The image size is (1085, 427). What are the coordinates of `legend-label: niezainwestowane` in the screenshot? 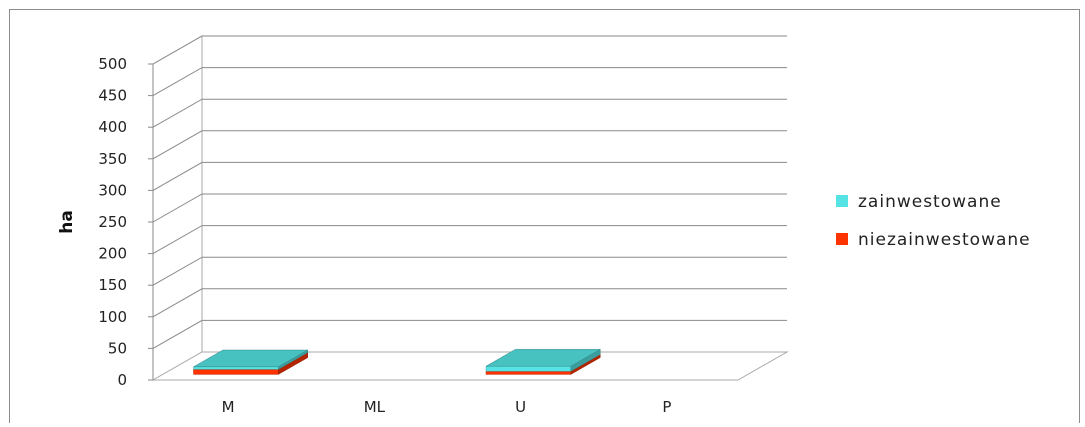 It's located at (944, 240).